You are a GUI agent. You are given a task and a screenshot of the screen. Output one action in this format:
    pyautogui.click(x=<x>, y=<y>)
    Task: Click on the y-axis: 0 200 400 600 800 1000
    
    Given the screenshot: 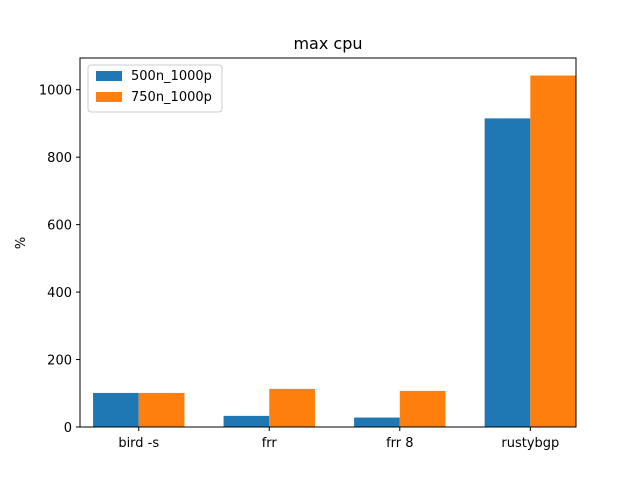 What is the action you would take?
    pyautogui.click(x=59, y=260)
    